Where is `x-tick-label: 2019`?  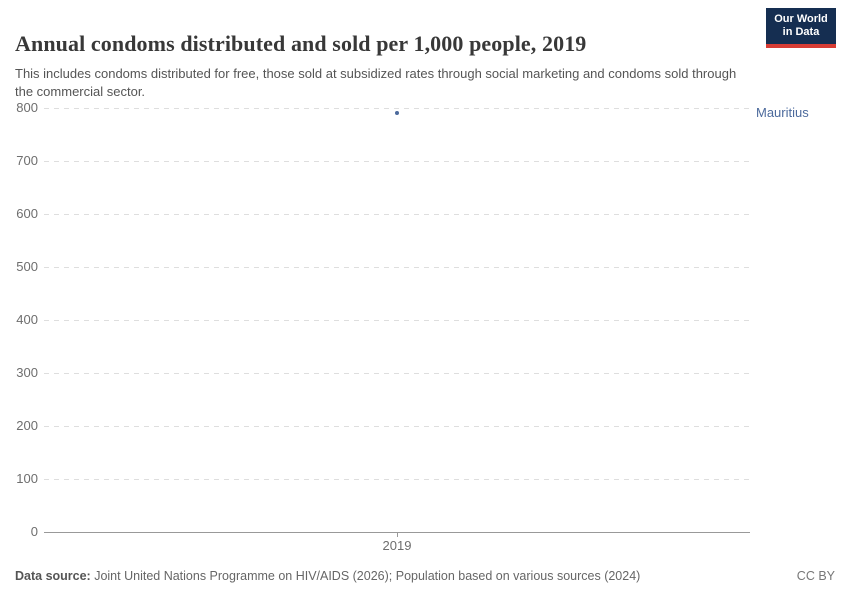 x-tick-label: 2019 is located at coordinates (397, 545).